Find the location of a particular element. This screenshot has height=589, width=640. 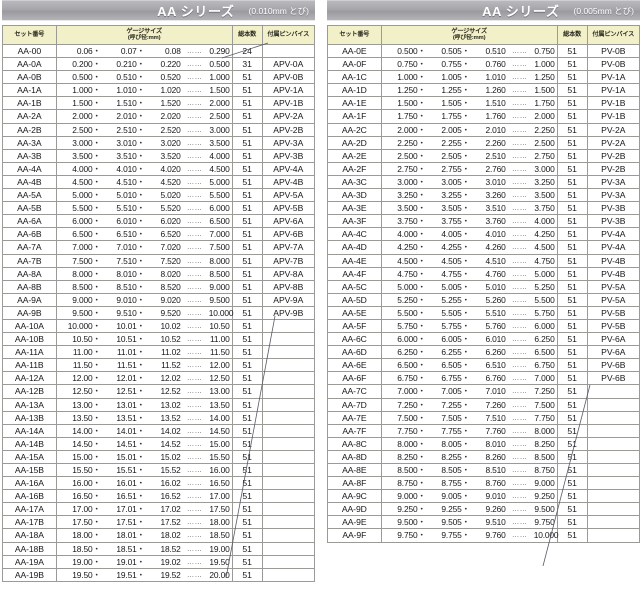

table-row: AA-4B 4.500 ・ 4.510 ・ 4.520…… 5.000 51 APV-4B is located at coordinates (159, 182).